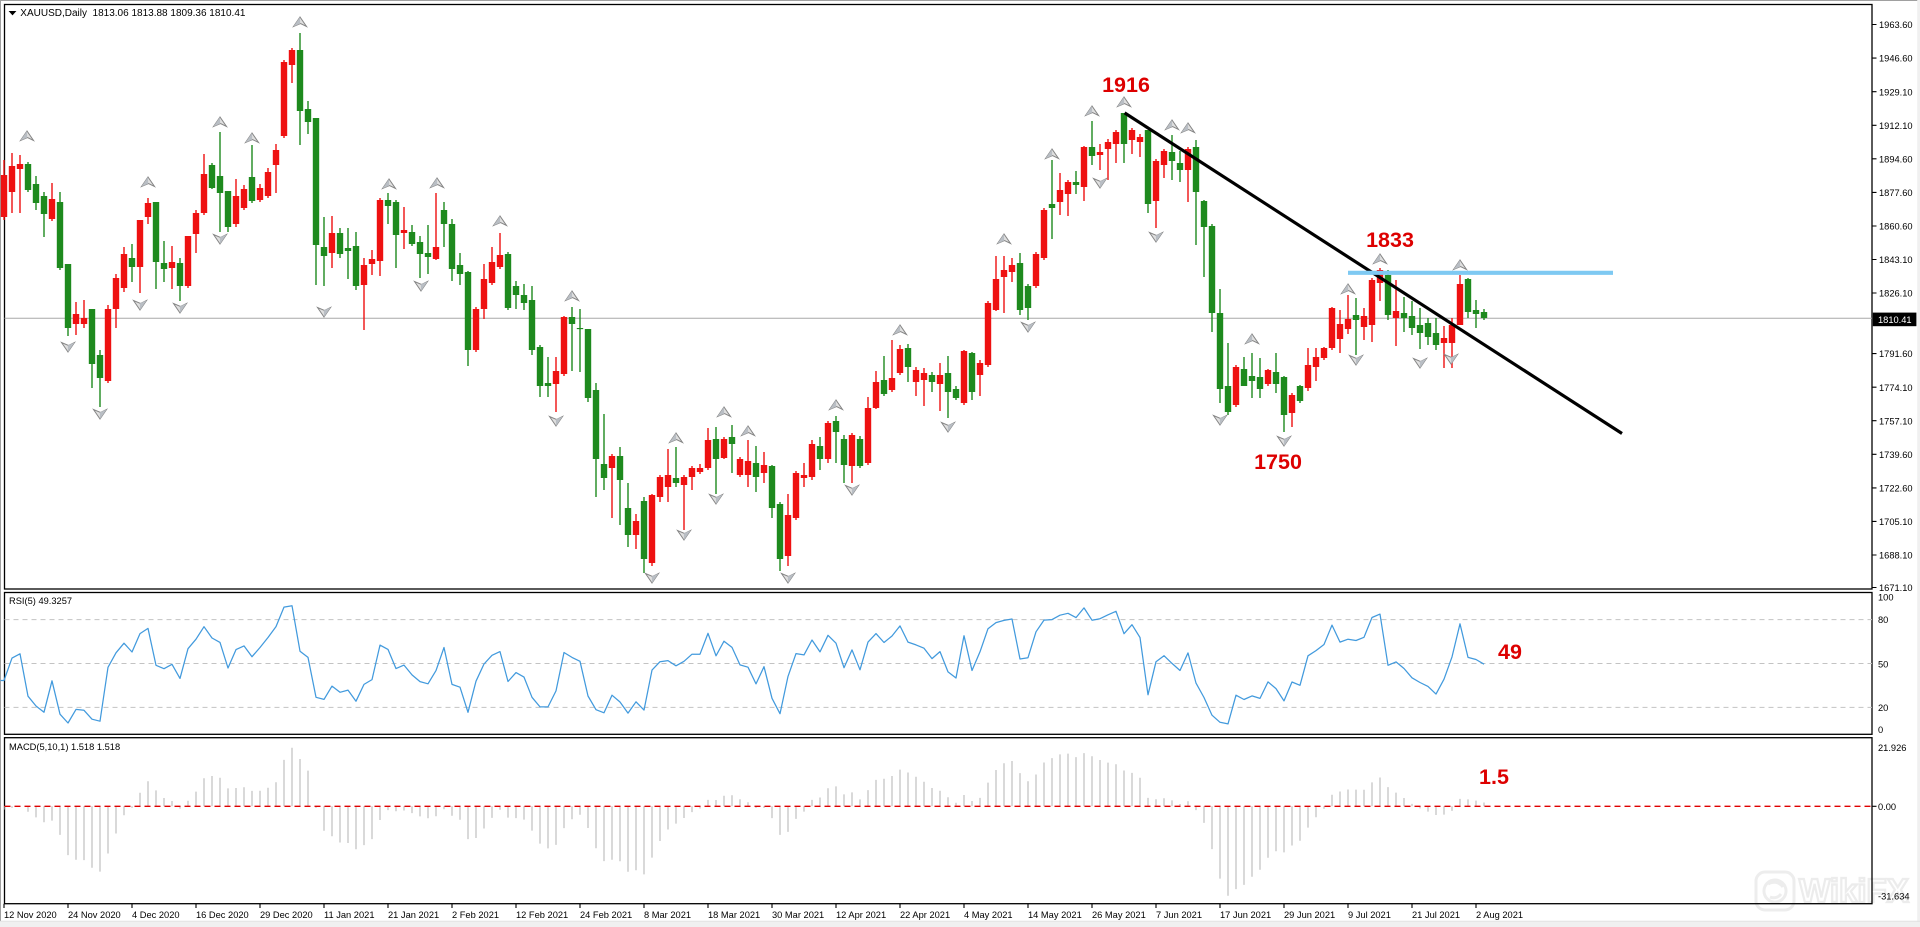  I want to click on svg-text: 1705.10, so click(1896, 522).